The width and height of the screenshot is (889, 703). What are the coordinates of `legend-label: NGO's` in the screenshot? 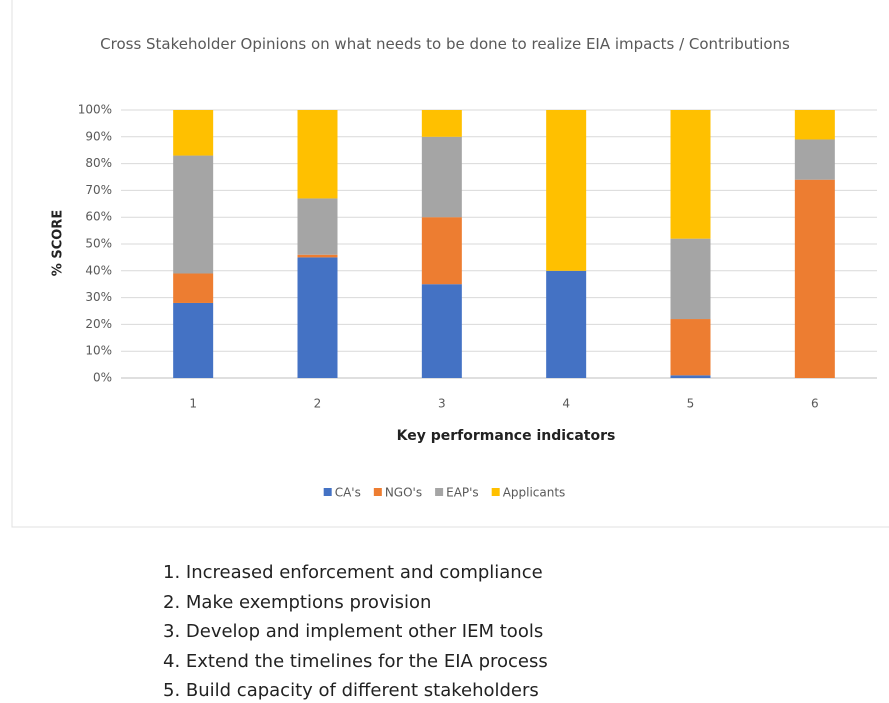 It's located at (403, 493).